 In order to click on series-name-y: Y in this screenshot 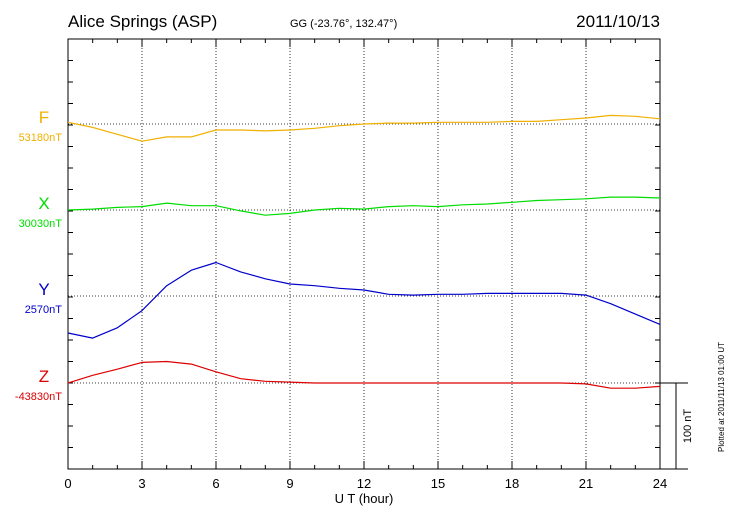, I will do `click(43, 289)`.